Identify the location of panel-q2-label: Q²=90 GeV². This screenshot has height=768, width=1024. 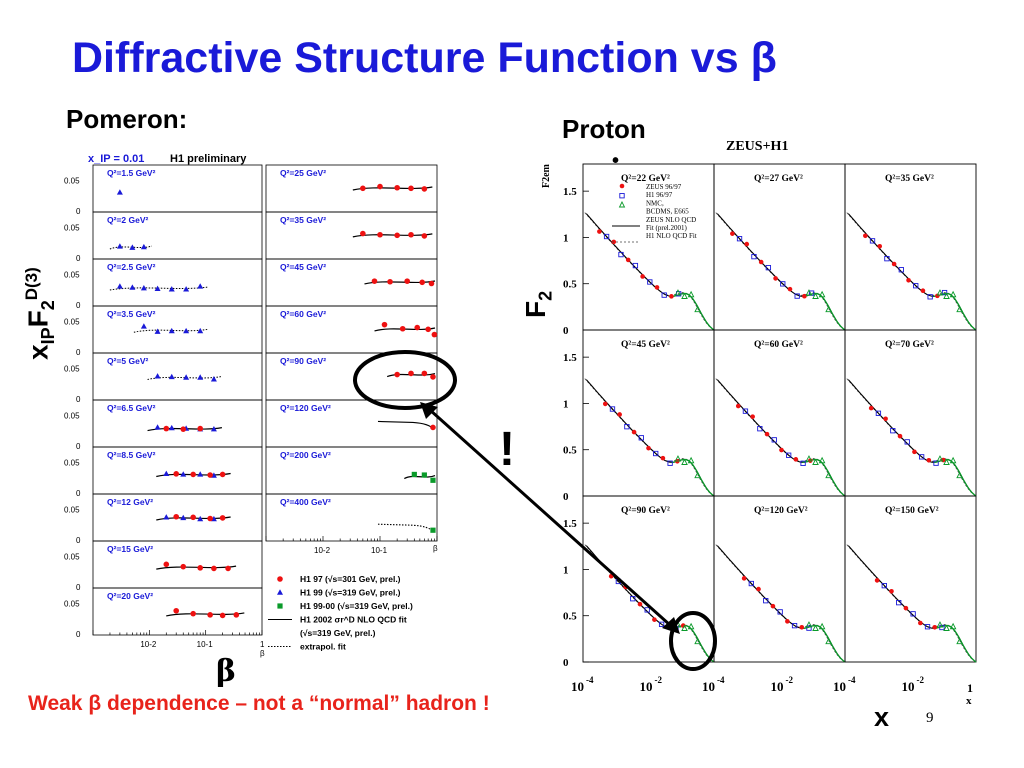
(303, 361).